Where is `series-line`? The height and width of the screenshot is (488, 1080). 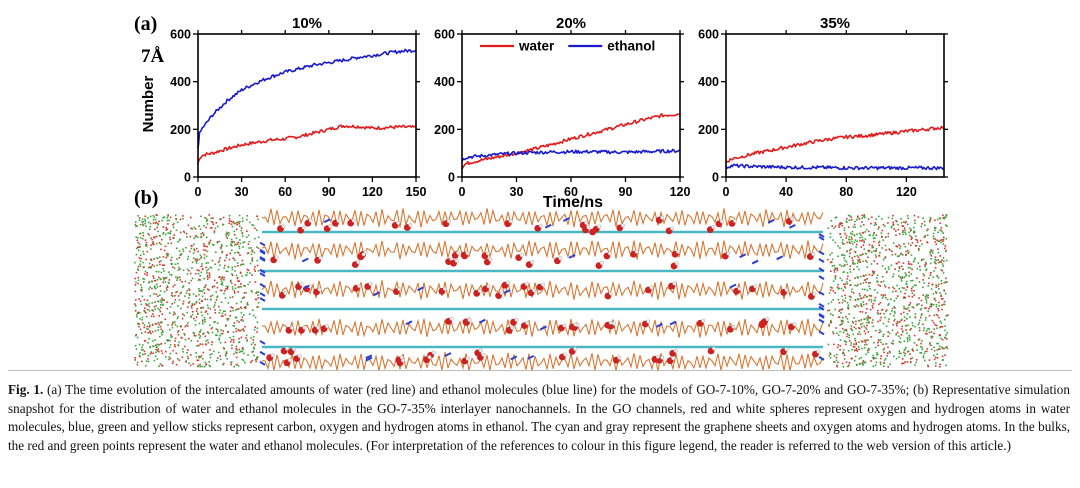 series-line is located at coordinates (835, 144).